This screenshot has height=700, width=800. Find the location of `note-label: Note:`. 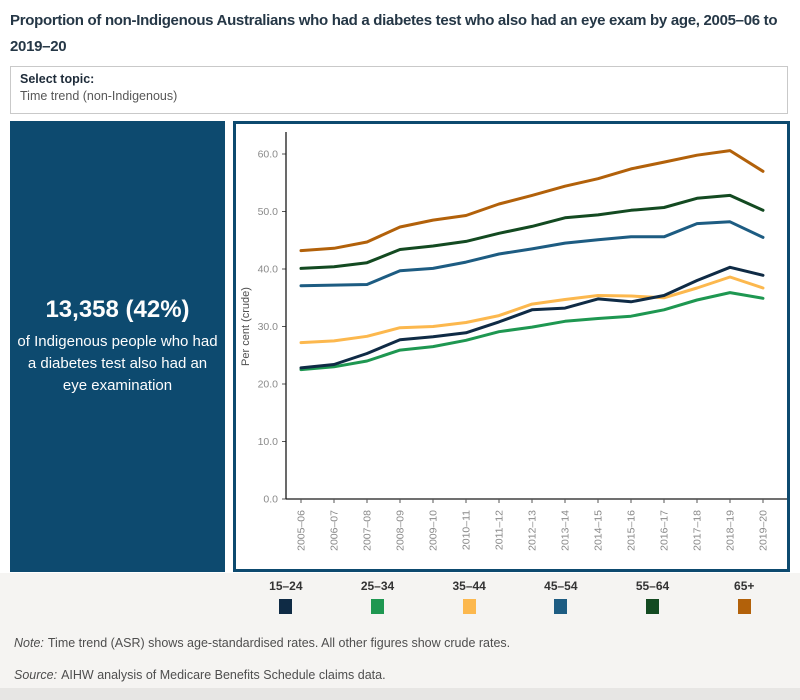

note-label: Note: is located at coordinates (29, 643).